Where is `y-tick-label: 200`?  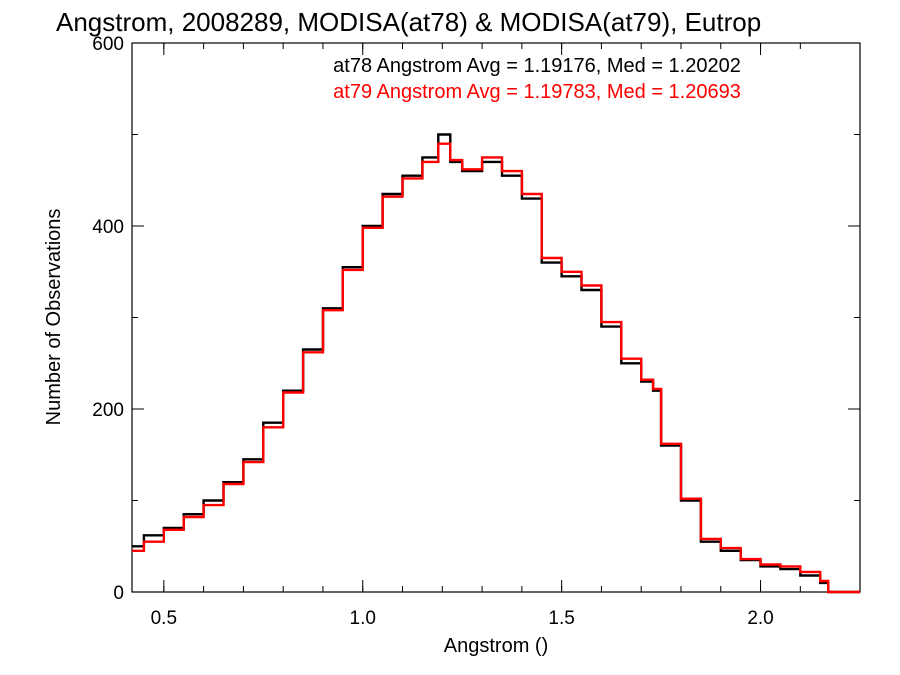 y-tick-label: 200 is located at coordinates (108, 410).